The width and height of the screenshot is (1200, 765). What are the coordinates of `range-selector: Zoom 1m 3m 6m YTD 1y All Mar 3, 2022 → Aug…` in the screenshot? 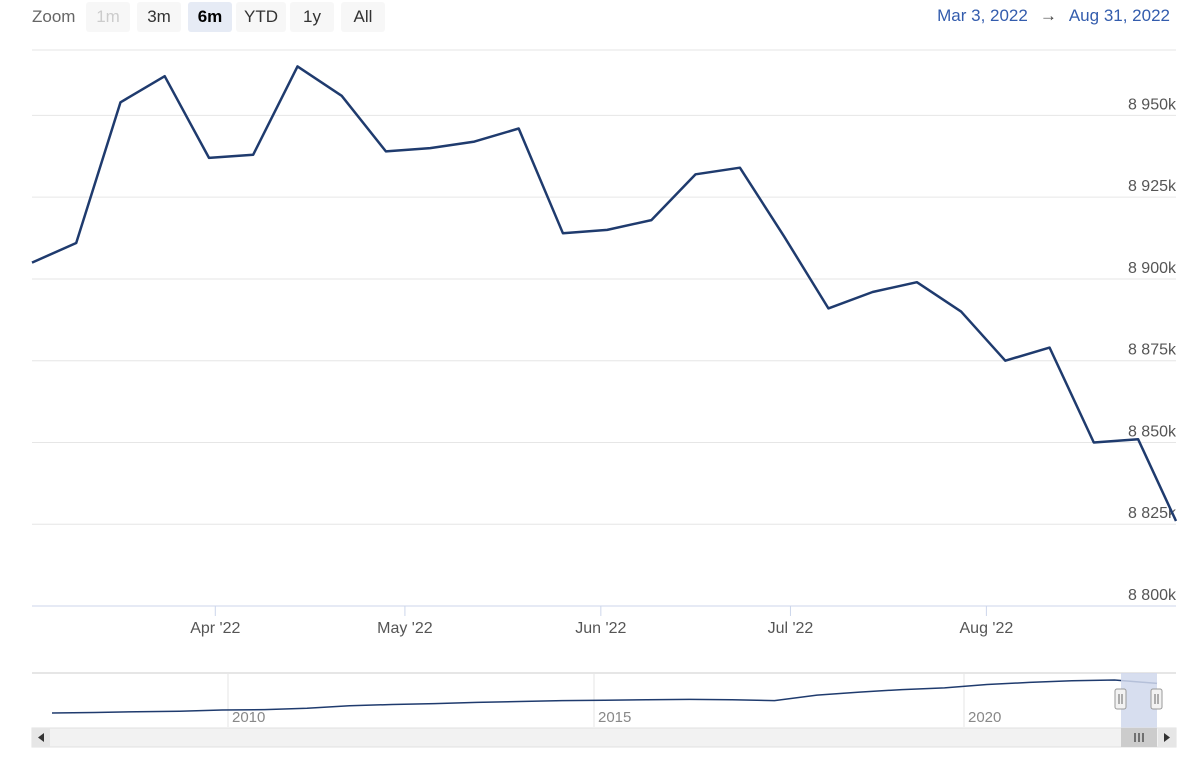 It's located at (600, 18).